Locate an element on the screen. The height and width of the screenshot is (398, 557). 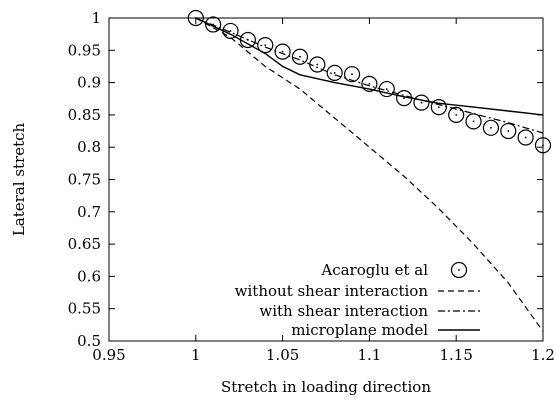
x-tick-label: 1.1 is located at coordinates (369, 355).